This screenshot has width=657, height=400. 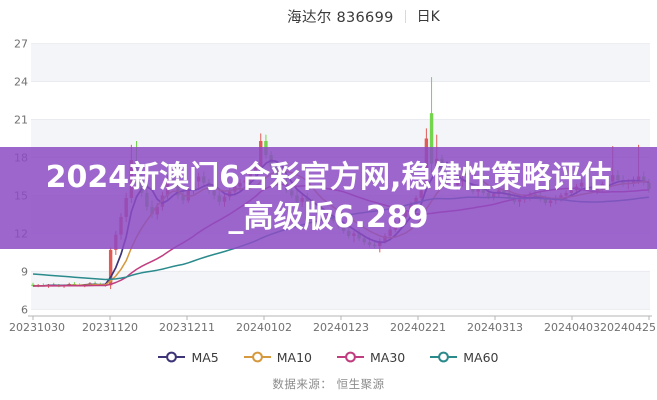 I want to click on svg-text: 6, so click(x=24, y=309).